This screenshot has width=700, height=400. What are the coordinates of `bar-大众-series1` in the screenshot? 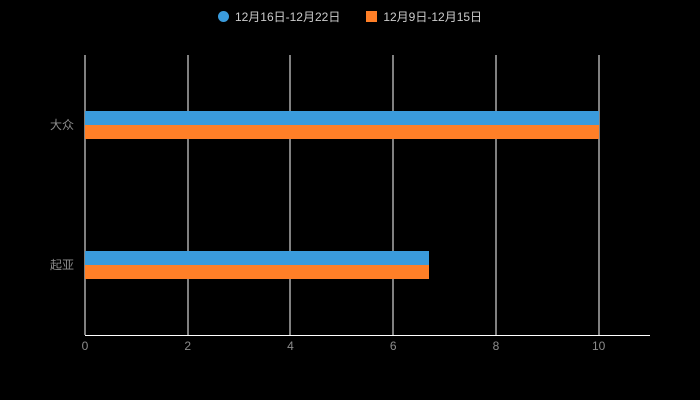 It's located at (342, 132).